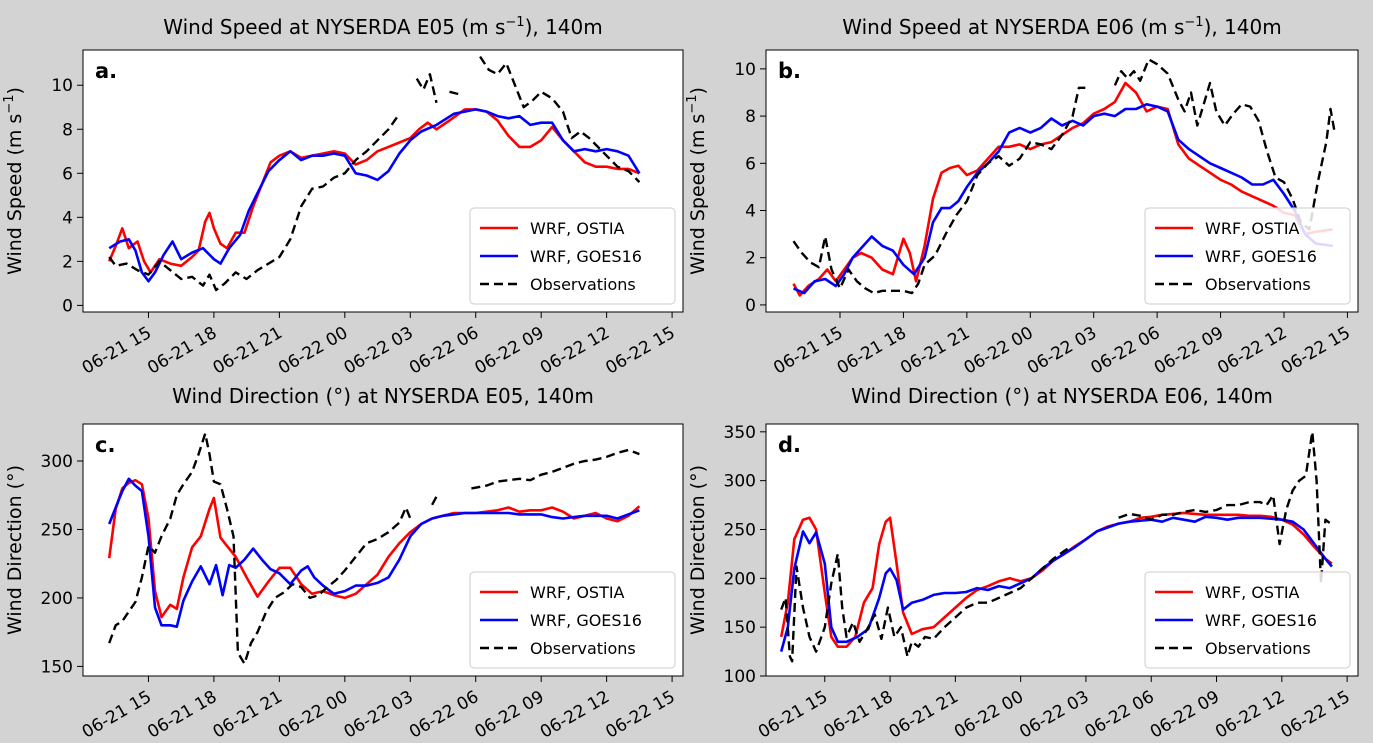  Describe the element at coordinates (105, 445) in the screenshot. I see `panel-label: c.` at that location.